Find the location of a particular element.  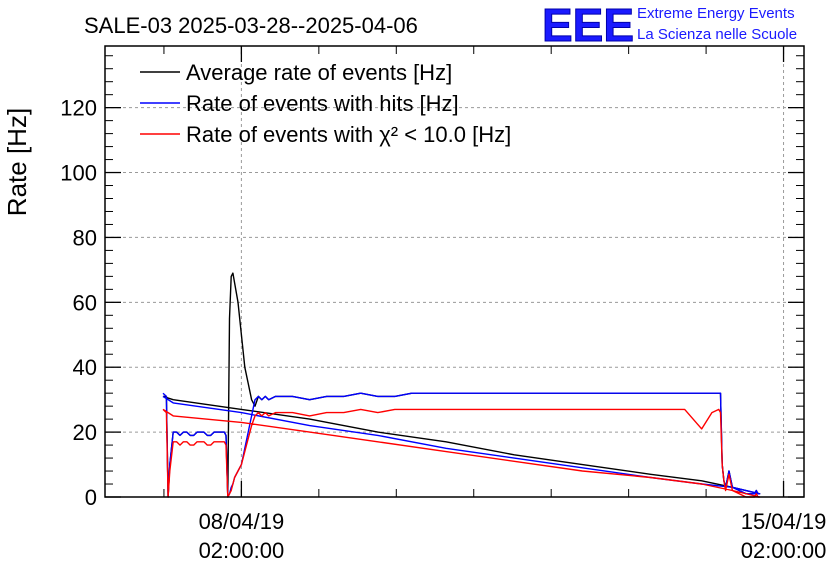

x-tick-label-date: 08/04/19 is located at coordinates (242, 521).